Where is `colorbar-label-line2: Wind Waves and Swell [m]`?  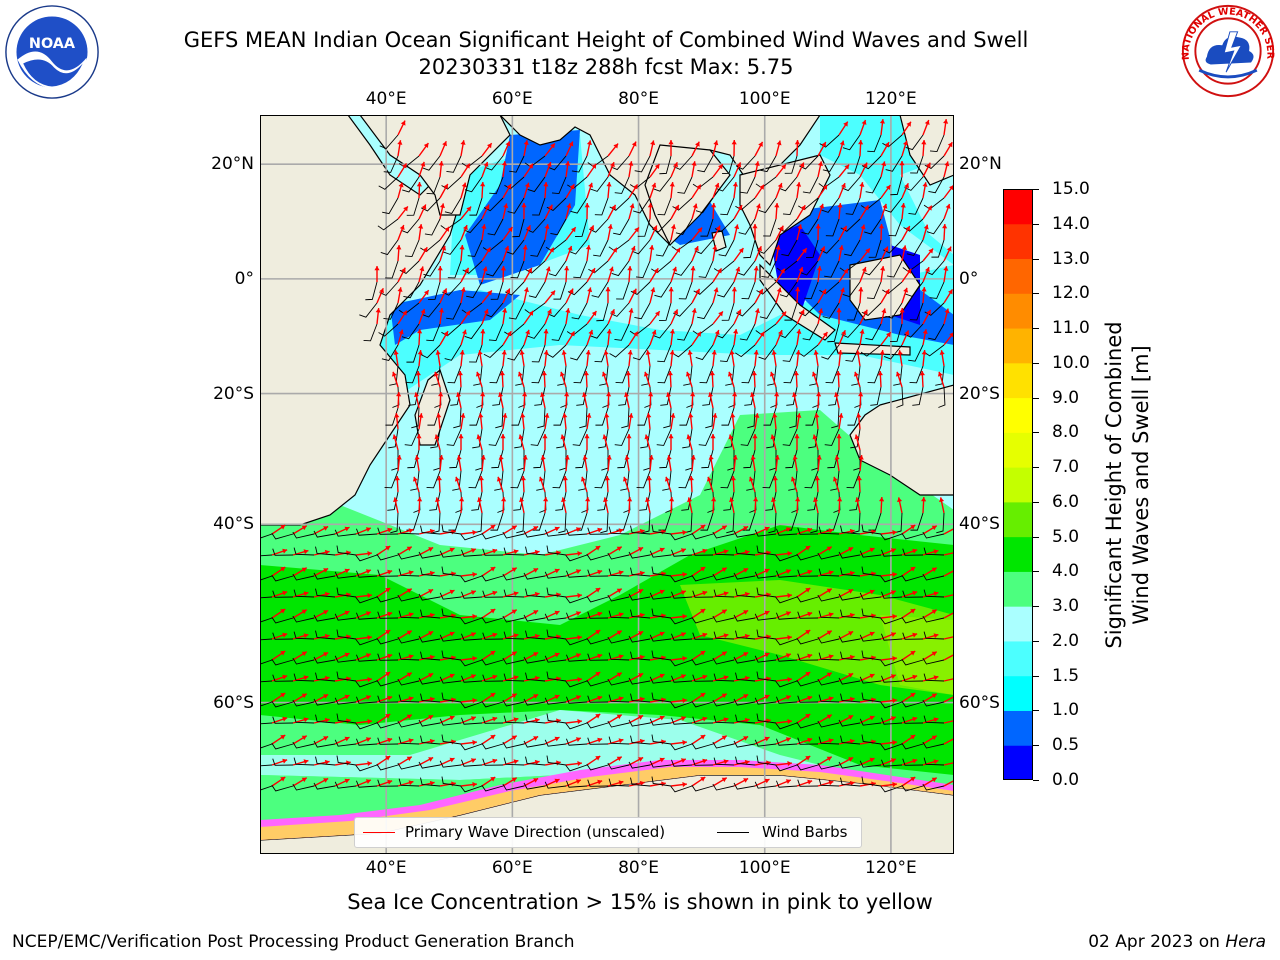 colorbar-label-line2: Wind Waves and Swell [m] is located at coordinates (1141, 485).